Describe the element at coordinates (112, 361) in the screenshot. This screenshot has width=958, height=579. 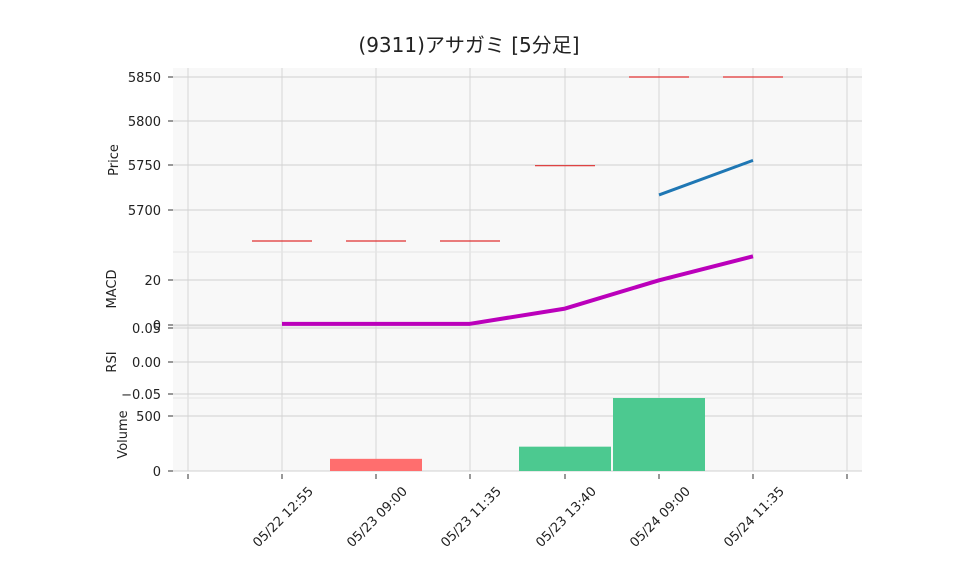
I see `rsi-ylabel: RSI` at that location.